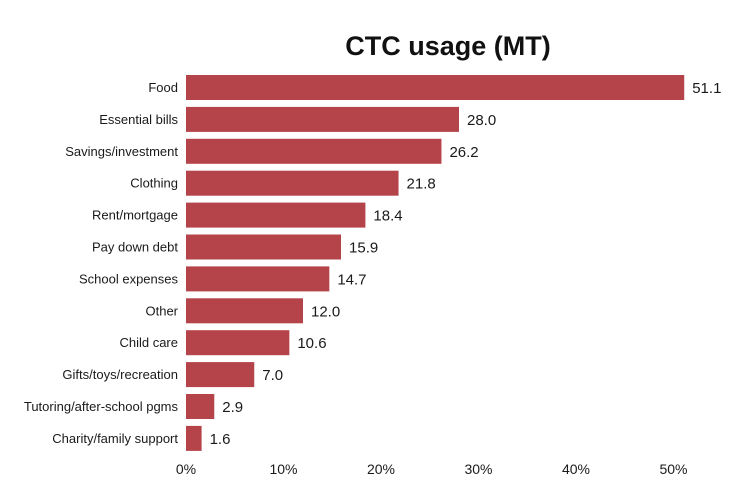  I want to click on category-label-other: Other, so click(161, 310).